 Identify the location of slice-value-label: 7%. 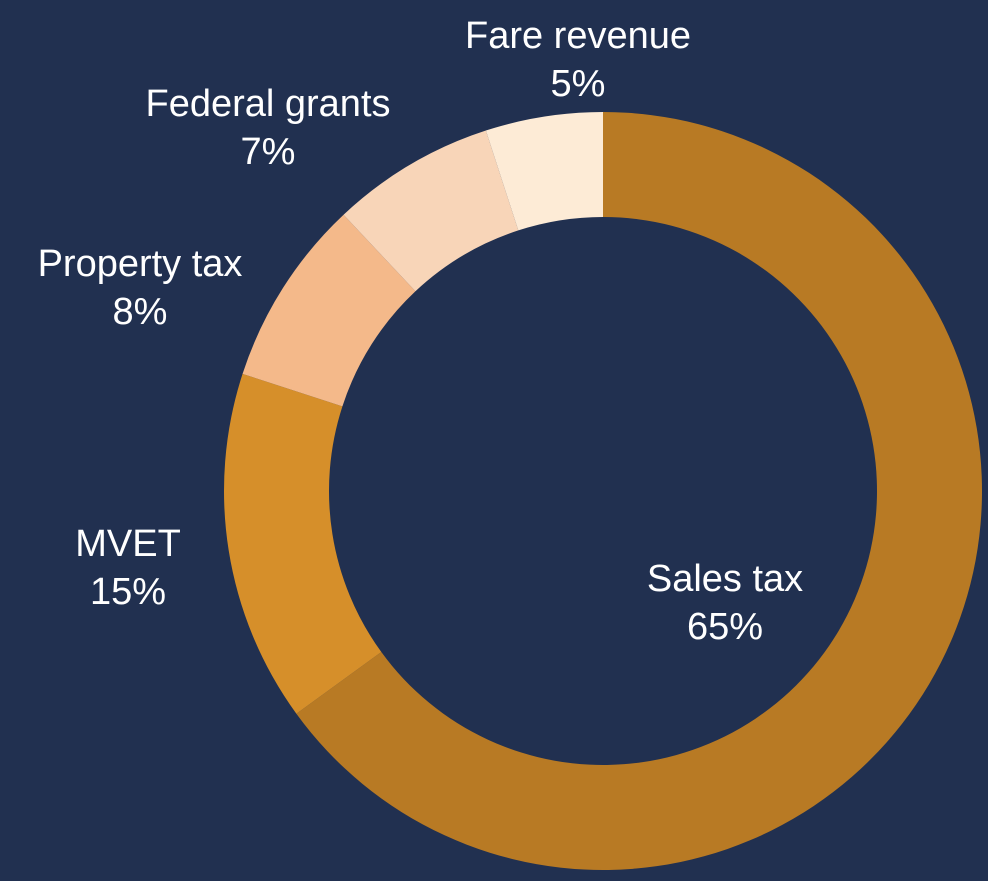
(268, 152).